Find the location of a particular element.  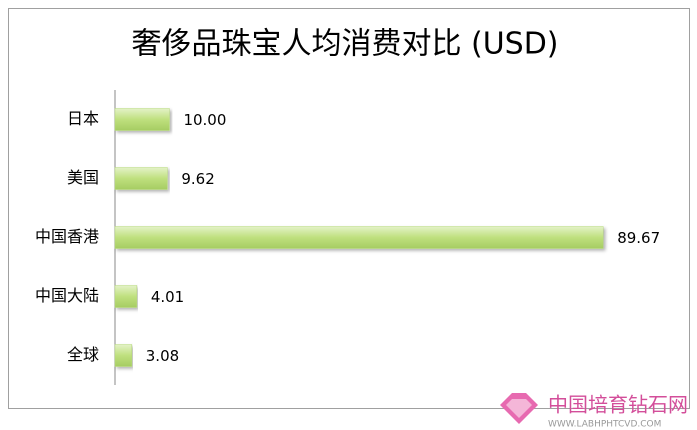

value-label: 4.01 is located at coordinates (167, 297).